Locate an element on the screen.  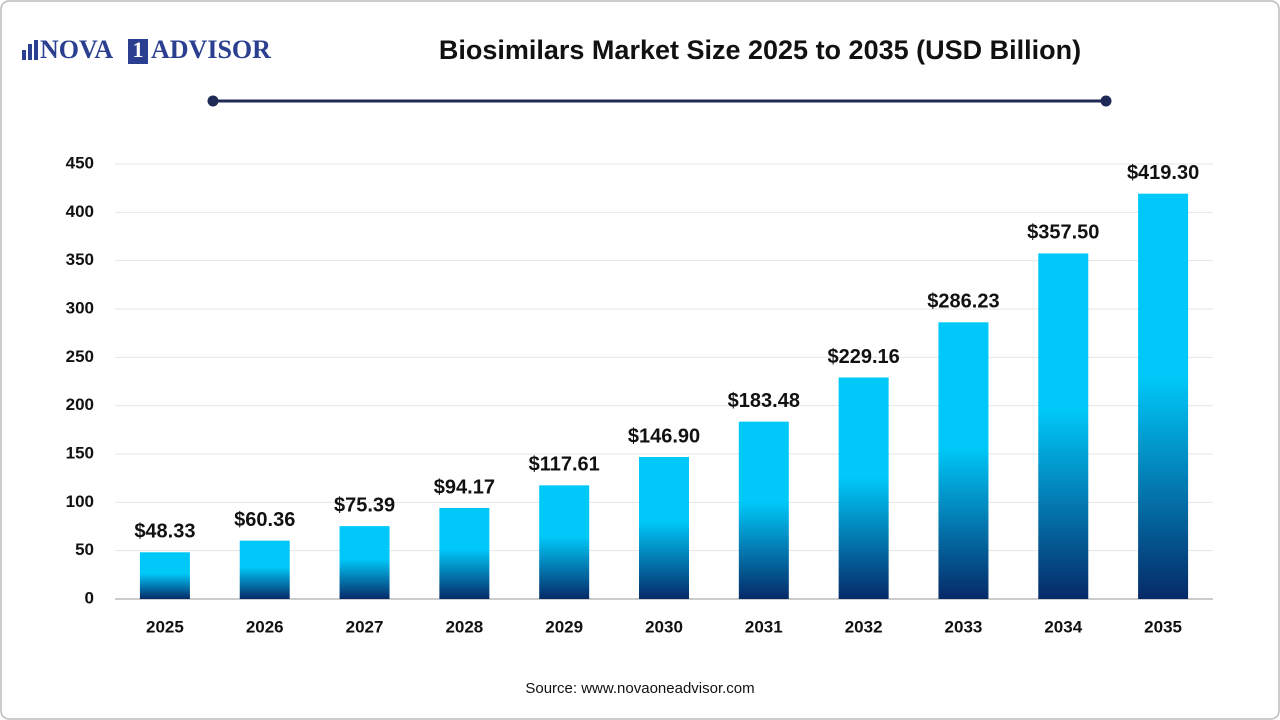
y-tick-label: 100 is located at coordinates (80, 501).